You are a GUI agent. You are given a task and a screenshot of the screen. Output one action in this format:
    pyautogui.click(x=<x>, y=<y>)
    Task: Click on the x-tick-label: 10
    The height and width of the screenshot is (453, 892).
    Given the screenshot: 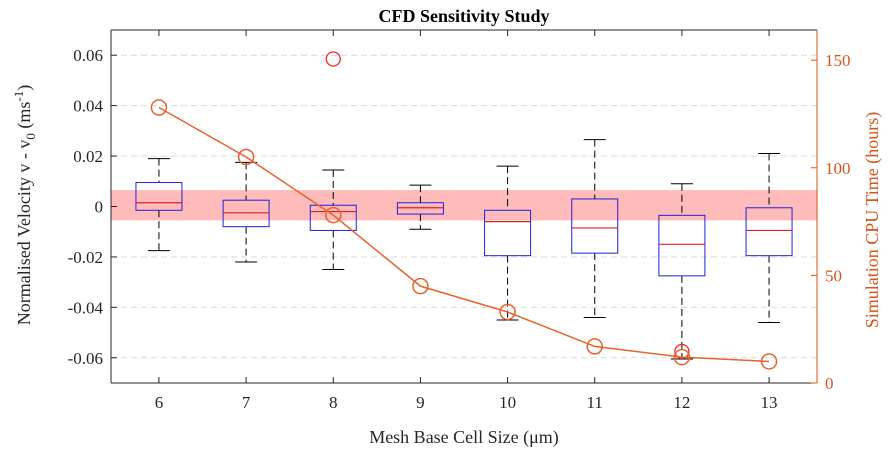 What is the action you would take?
    pyautogui.click(x=507, y=402)
    